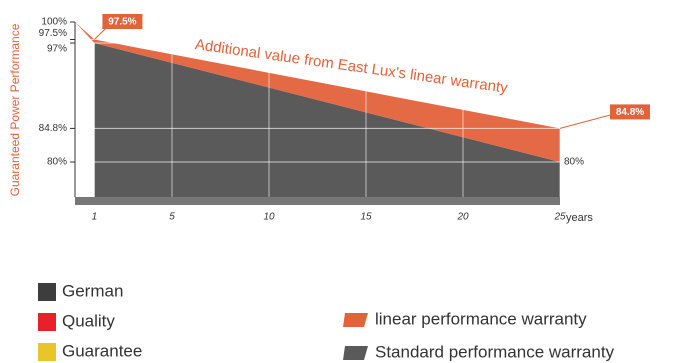 This screenshot has width=690, height=363. What do you see at coordinates (15, 109) in the screenshot?
I see `y-axis-label: Guaranteed Power Performance` at bounding box center [15, 109].